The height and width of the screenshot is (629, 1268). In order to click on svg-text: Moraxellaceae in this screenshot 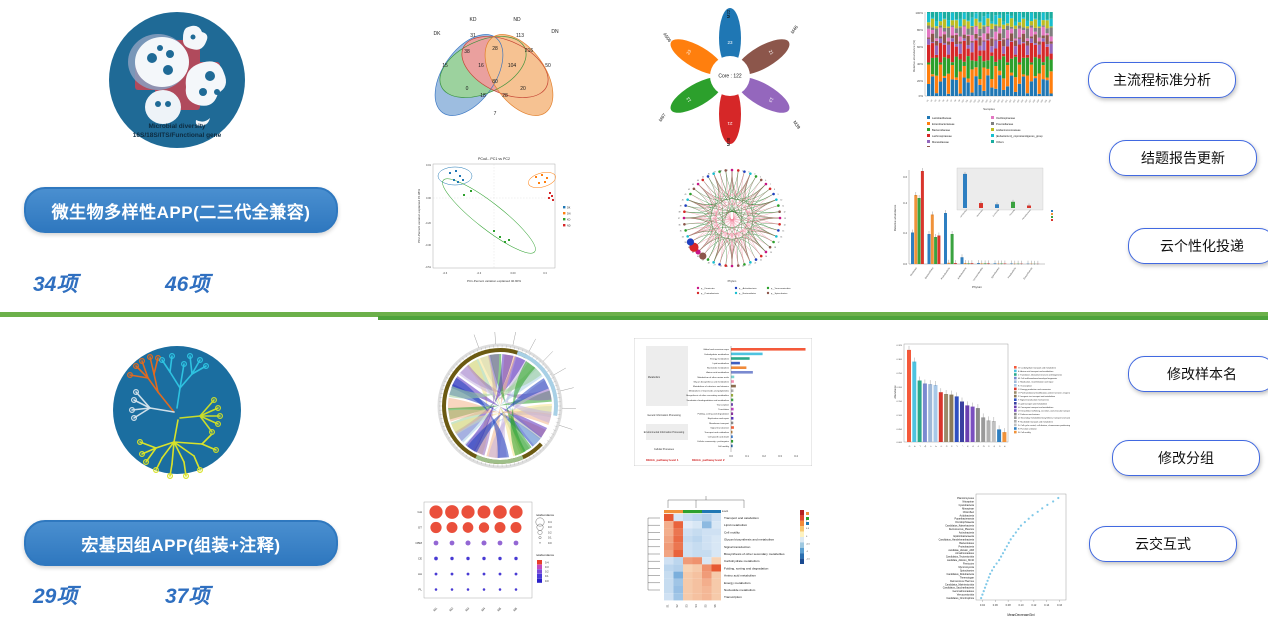, I will do `click(940, 142)`.